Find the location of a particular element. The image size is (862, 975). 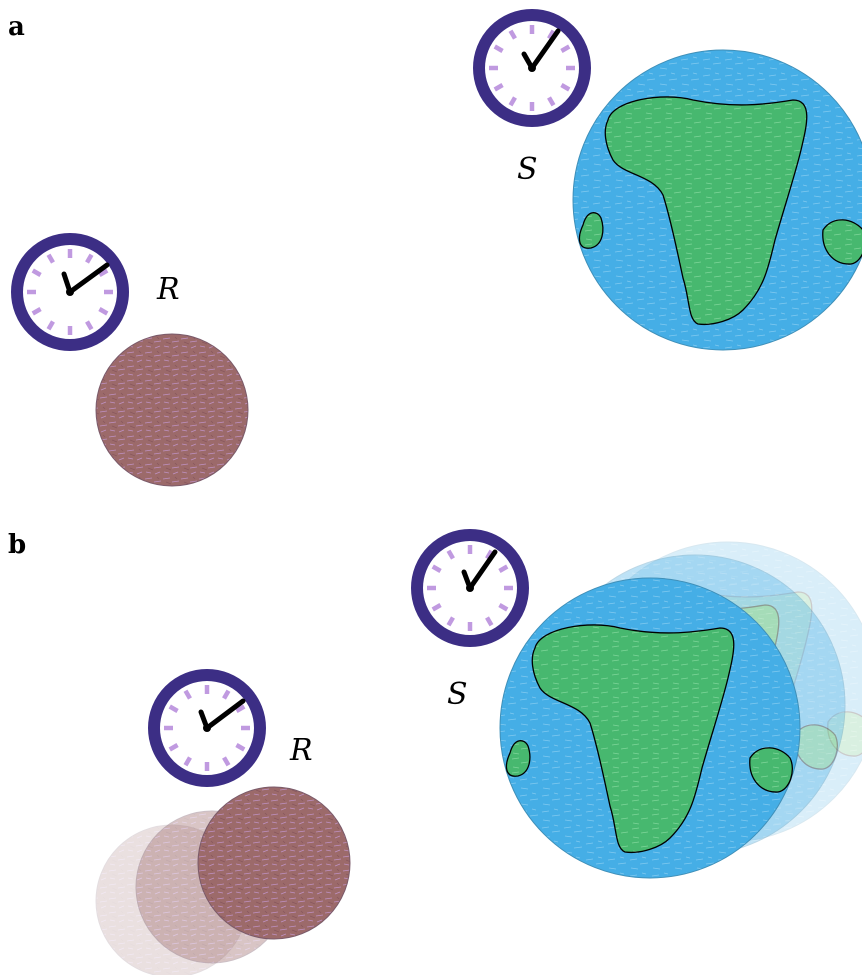

observer-label-a: R is located at coordinates (168, 289).